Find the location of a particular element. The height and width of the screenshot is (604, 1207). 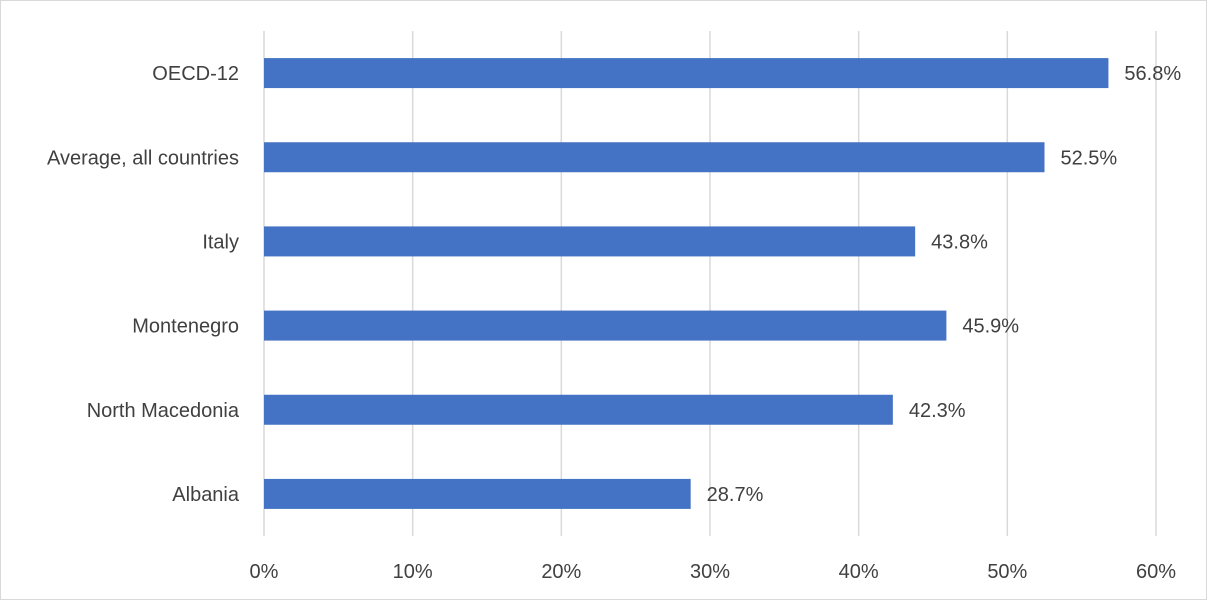

x-axis-tick-labels: 0% 10% 20% 30% 40% 50% 60% is located at coordinates (713, 572).